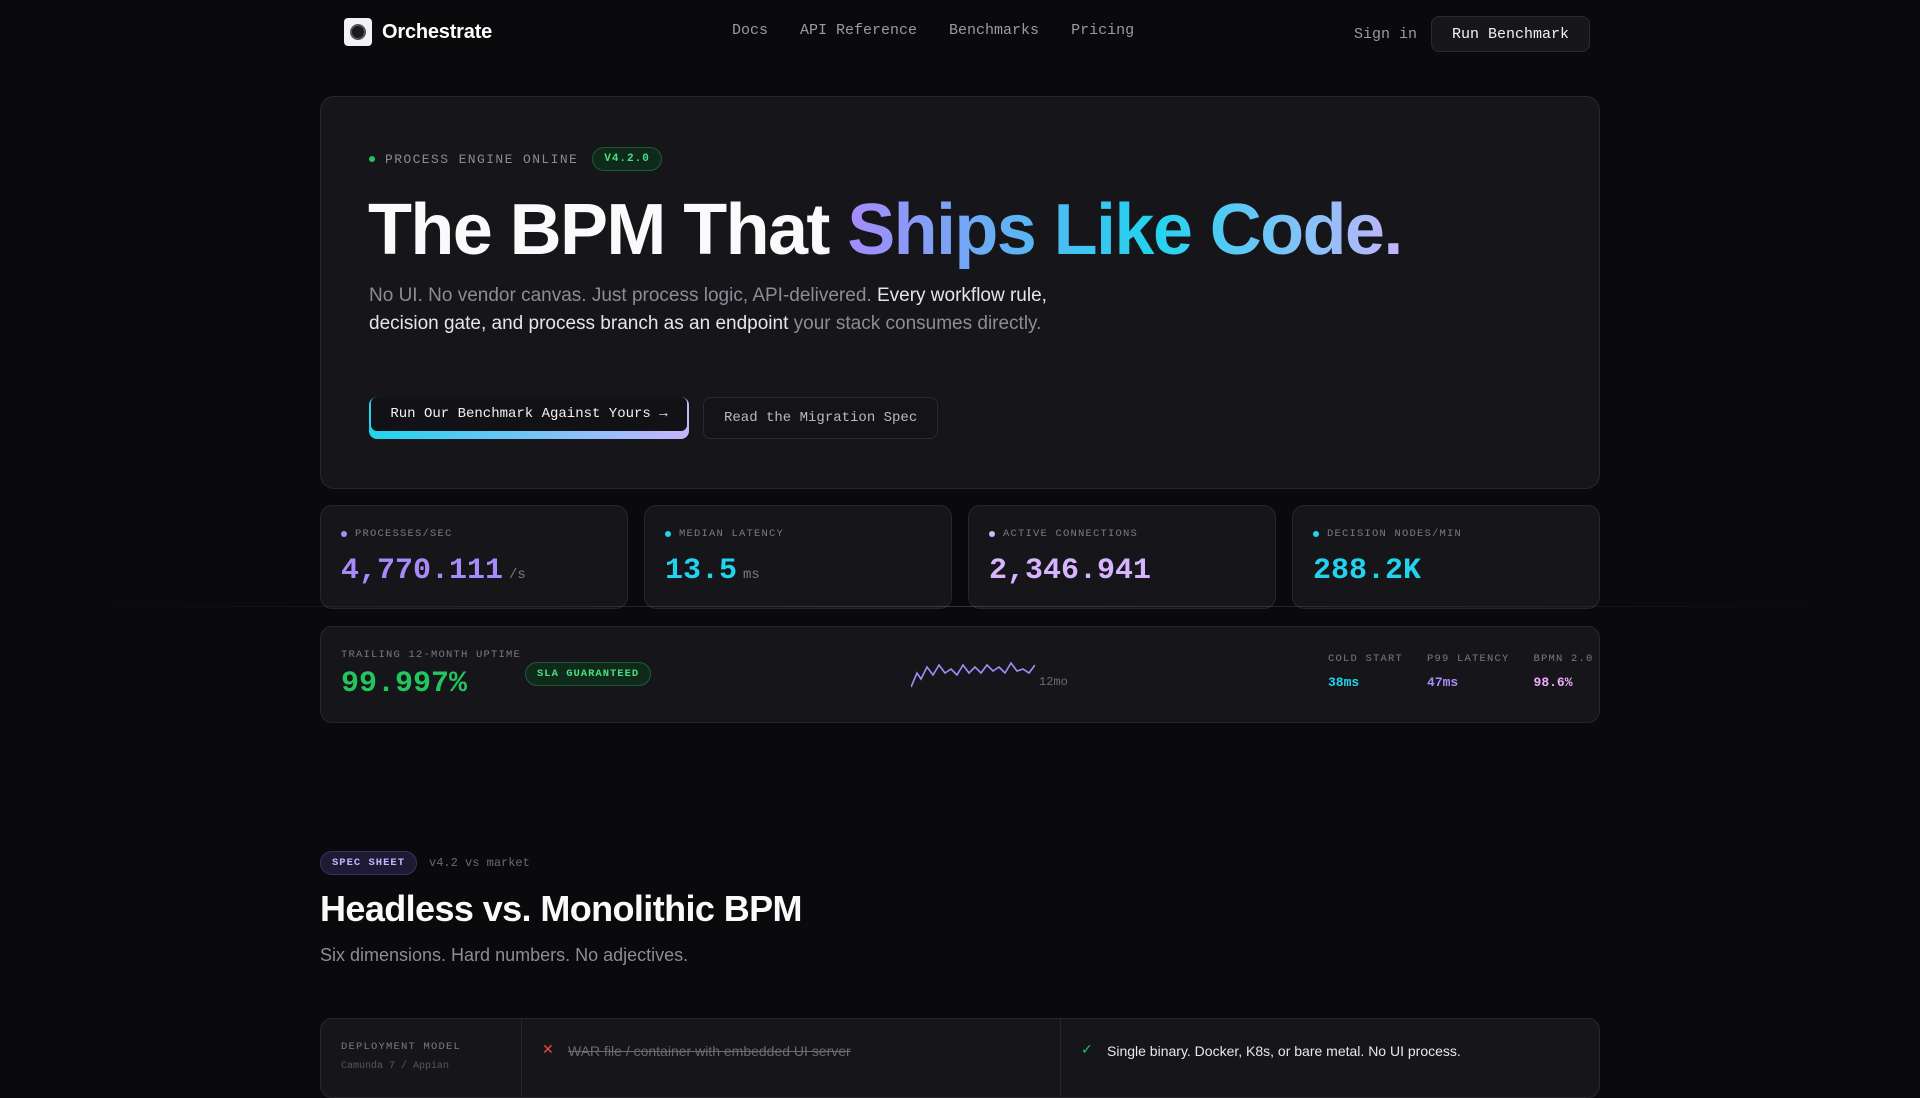 This screenshot has height=1098, width=1920. Describe the element at coordinates (358, 32) in the screenshot. I see `logo-icon` at that location.